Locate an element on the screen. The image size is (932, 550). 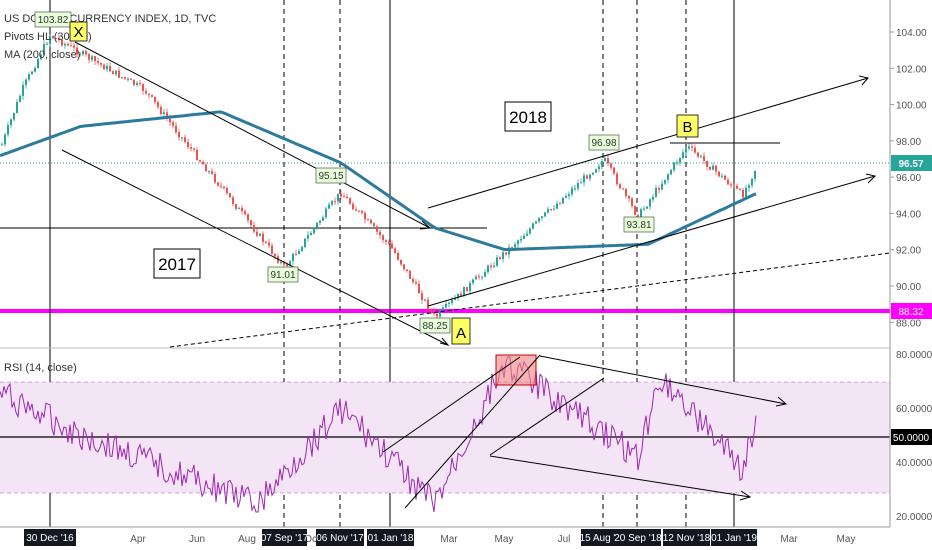
rsi-indicator-label: RSI (14, close) is located at coordinates (40, 368).